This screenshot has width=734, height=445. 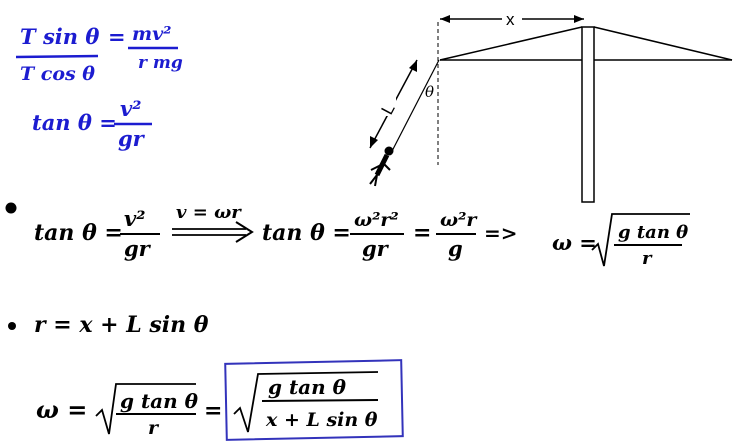 What do you see at coordinates (159, 401) in the screenshot?
I see `row3-root1-num: g tan θ` at bounding box center [159, 401].